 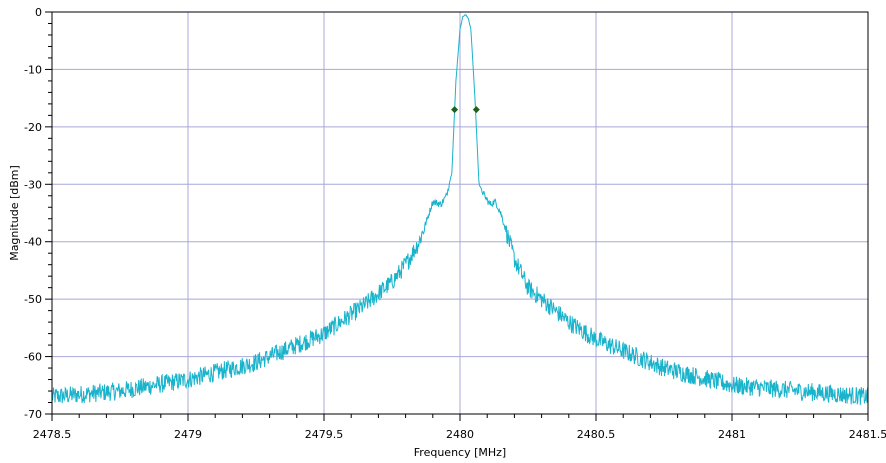 What do you see at coordinates (52, 434) in the screenshot?
I see `x-tick-label: 2478.5` at bounding box center [52, 434].